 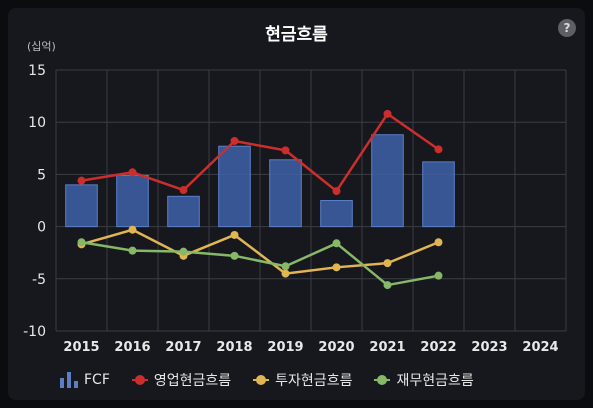 I want to click on x-tick-label: 2017, so click(x=183, y=347).